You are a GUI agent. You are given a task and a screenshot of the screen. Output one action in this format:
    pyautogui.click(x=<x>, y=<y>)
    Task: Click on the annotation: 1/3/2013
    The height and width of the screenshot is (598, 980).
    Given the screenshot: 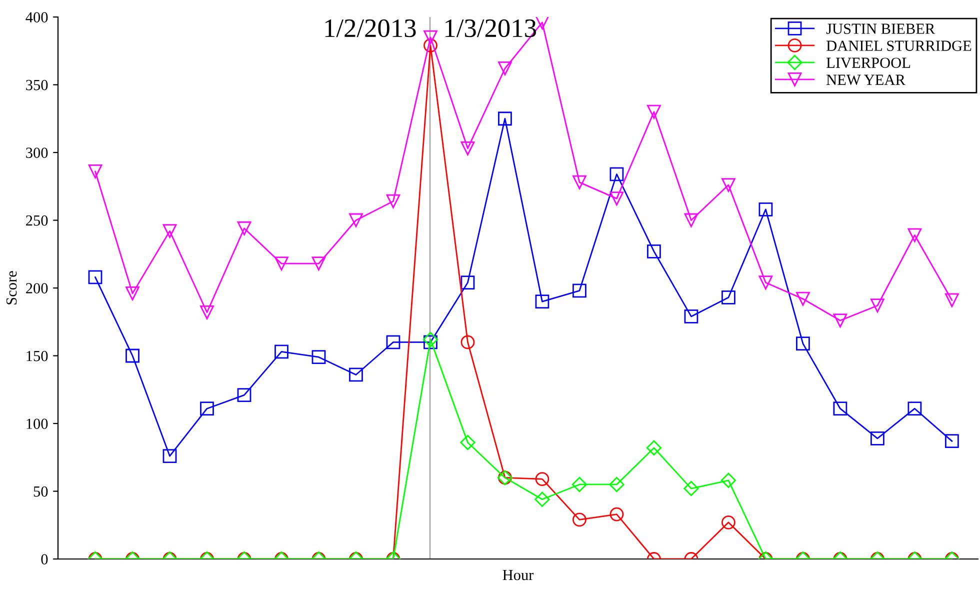 What is the action you would take?
    pyautogui.click(x=491, y=28)
    